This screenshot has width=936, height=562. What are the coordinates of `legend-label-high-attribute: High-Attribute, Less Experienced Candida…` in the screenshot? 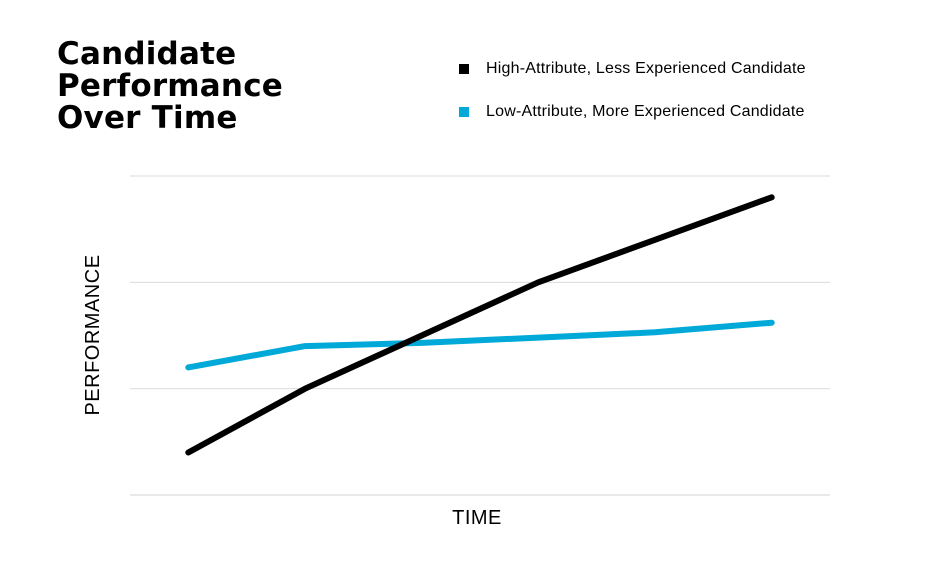 It's located at (646, 68).